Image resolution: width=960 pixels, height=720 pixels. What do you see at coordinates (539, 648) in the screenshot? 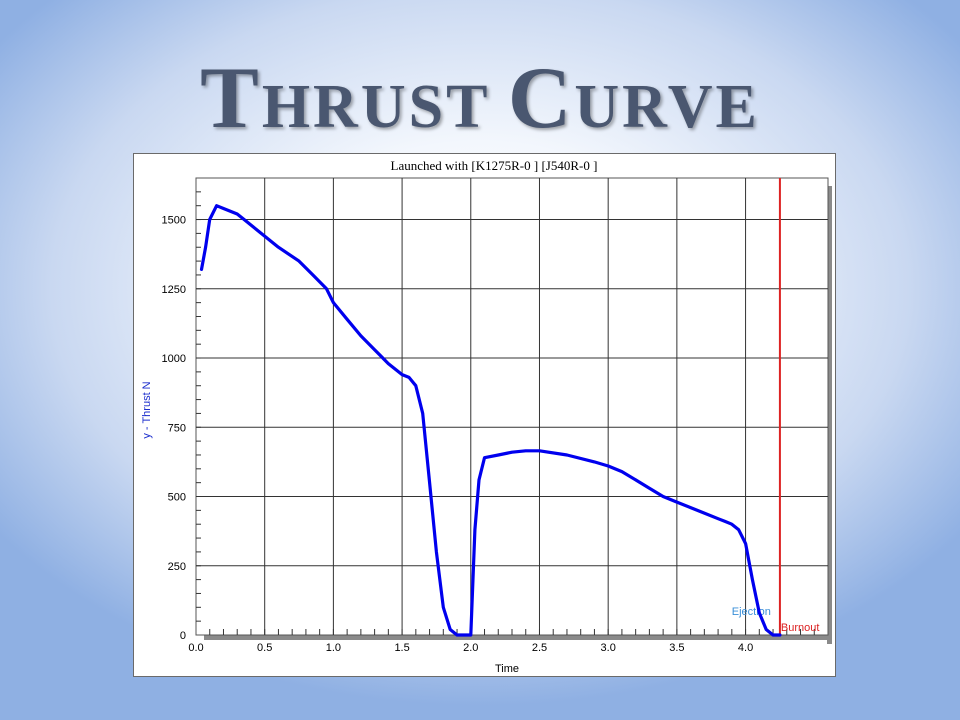
I see `x-tick-label: 2.5` at bounding box center [539, 648].